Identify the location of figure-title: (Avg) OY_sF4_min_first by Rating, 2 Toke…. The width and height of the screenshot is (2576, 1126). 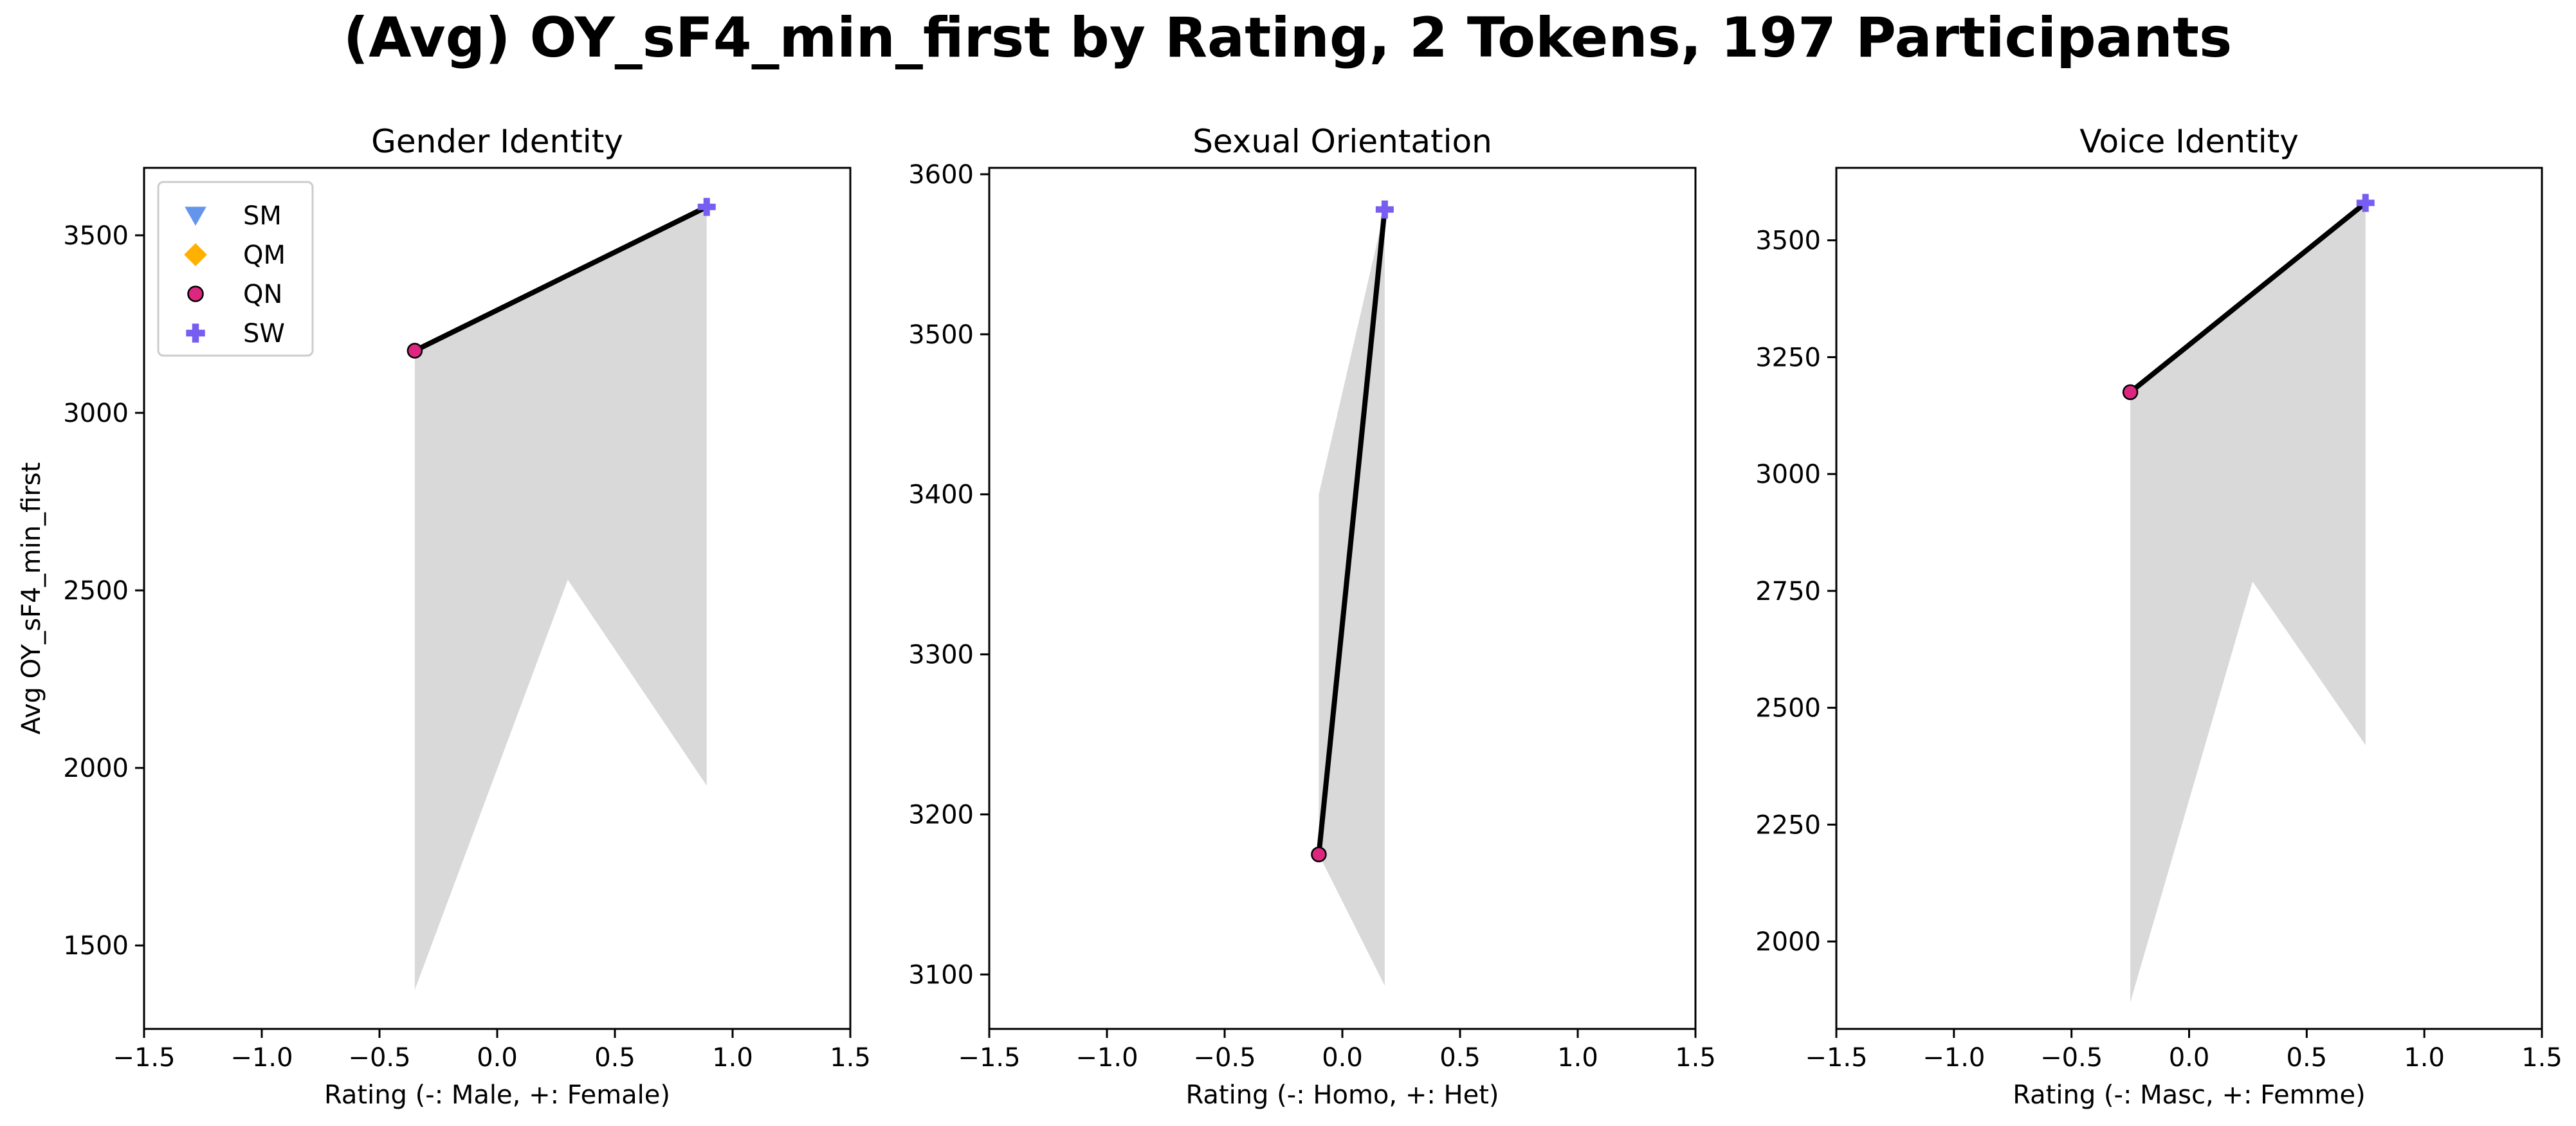
(1287, 38).